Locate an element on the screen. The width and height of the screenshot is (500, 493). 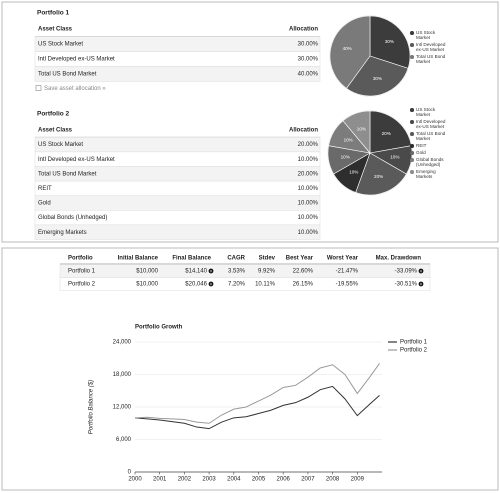
legend-item: US Stock Market is located at coordinates (430, 112).